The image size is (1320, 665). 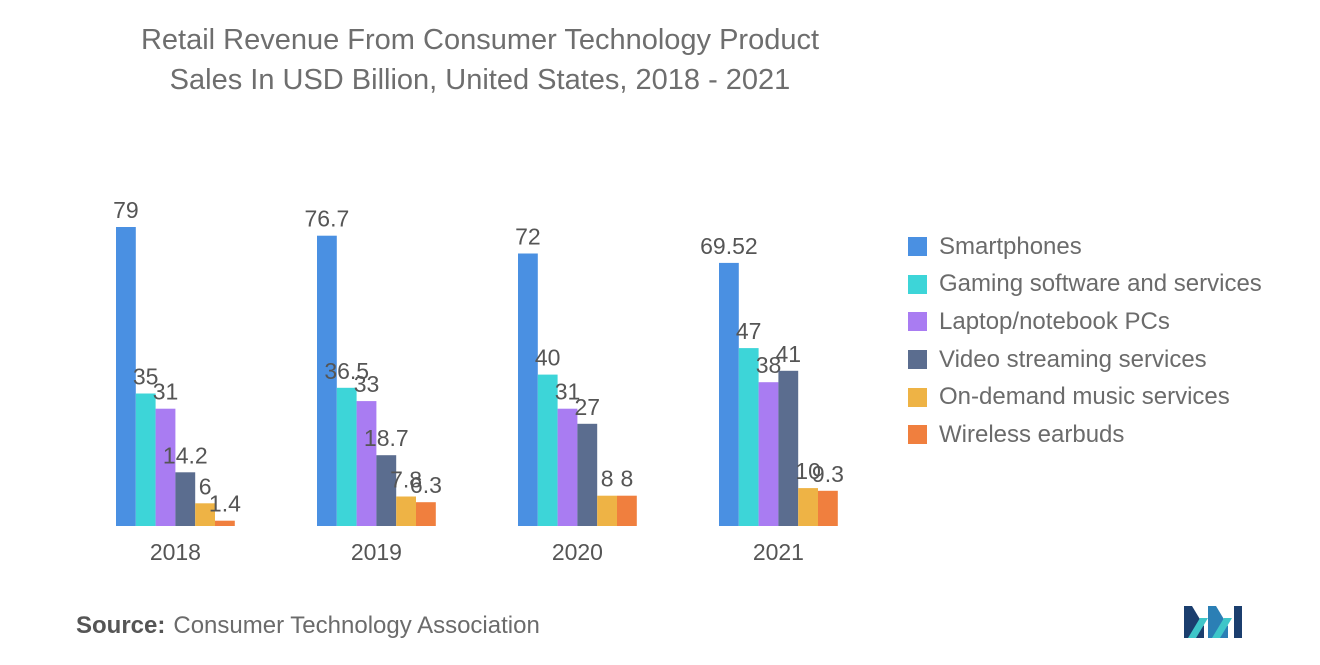 I want to click on legend-label-4: On-demand music services, so click(x=1084, y=397).